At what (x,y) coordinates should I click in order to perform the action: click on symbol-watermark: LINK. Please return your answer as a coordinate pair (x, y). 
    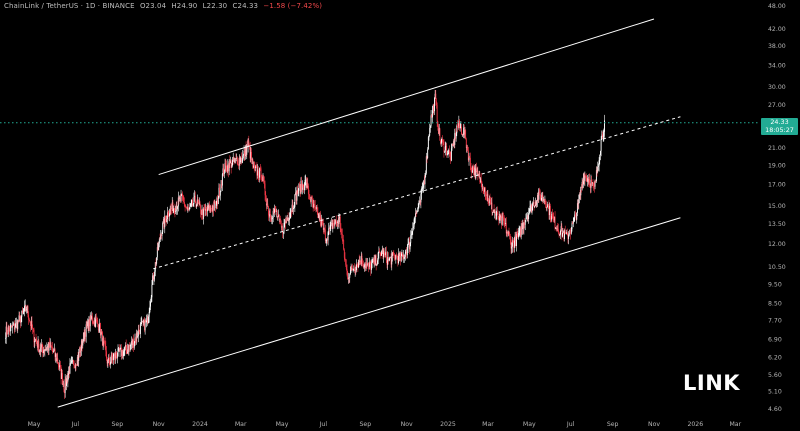
    Looking at the image, I should click on (712, 383).